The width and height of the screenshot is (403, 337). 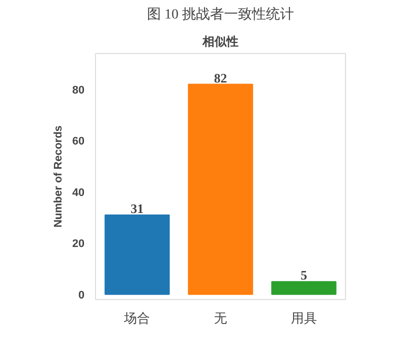 I want to click on x-tick-label: 用具, so click(x=303, y=318).